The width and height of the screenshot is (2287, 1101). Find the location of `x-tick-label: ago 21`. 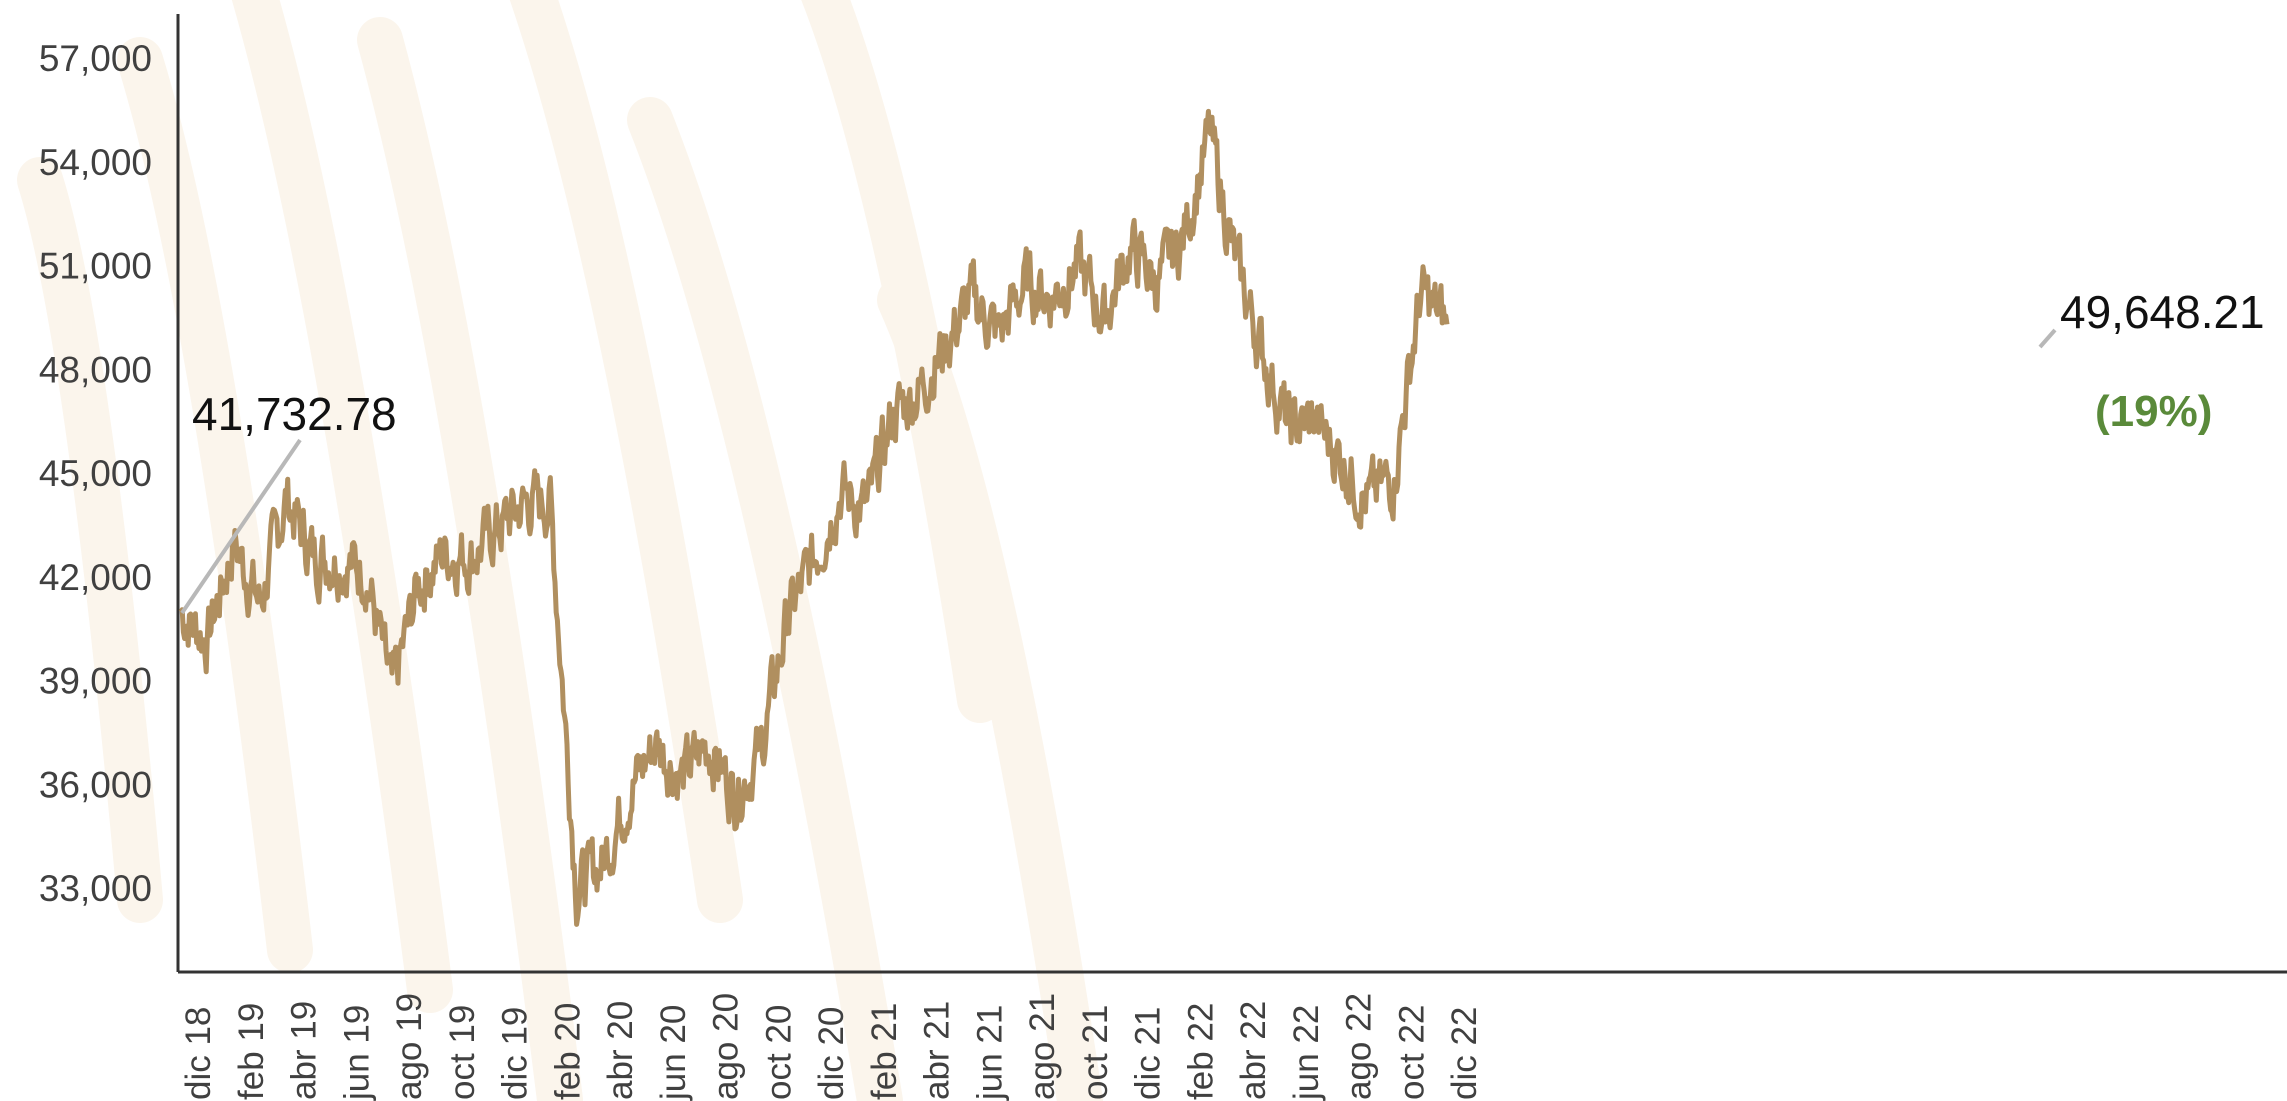

x-tick-label: ago 21 is located at coordinates (1042, 1046).